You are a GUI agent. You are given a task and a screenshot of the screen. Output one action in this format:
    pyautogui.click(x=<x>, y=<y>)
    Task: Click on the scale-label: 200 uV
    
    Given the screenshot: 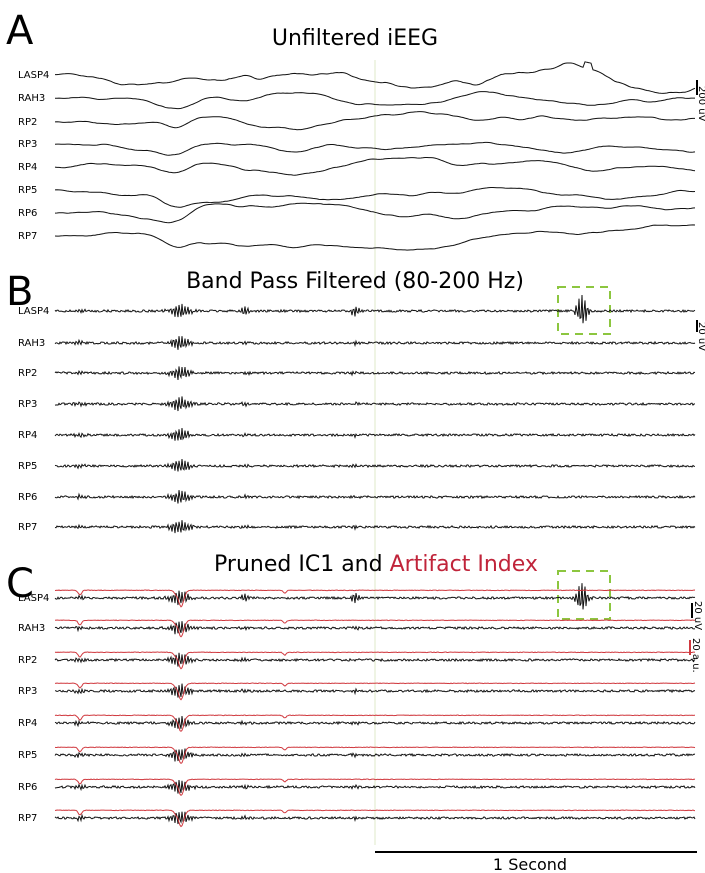 What is the action you would take?
    pyautogui.click(x=700, y=104)
    